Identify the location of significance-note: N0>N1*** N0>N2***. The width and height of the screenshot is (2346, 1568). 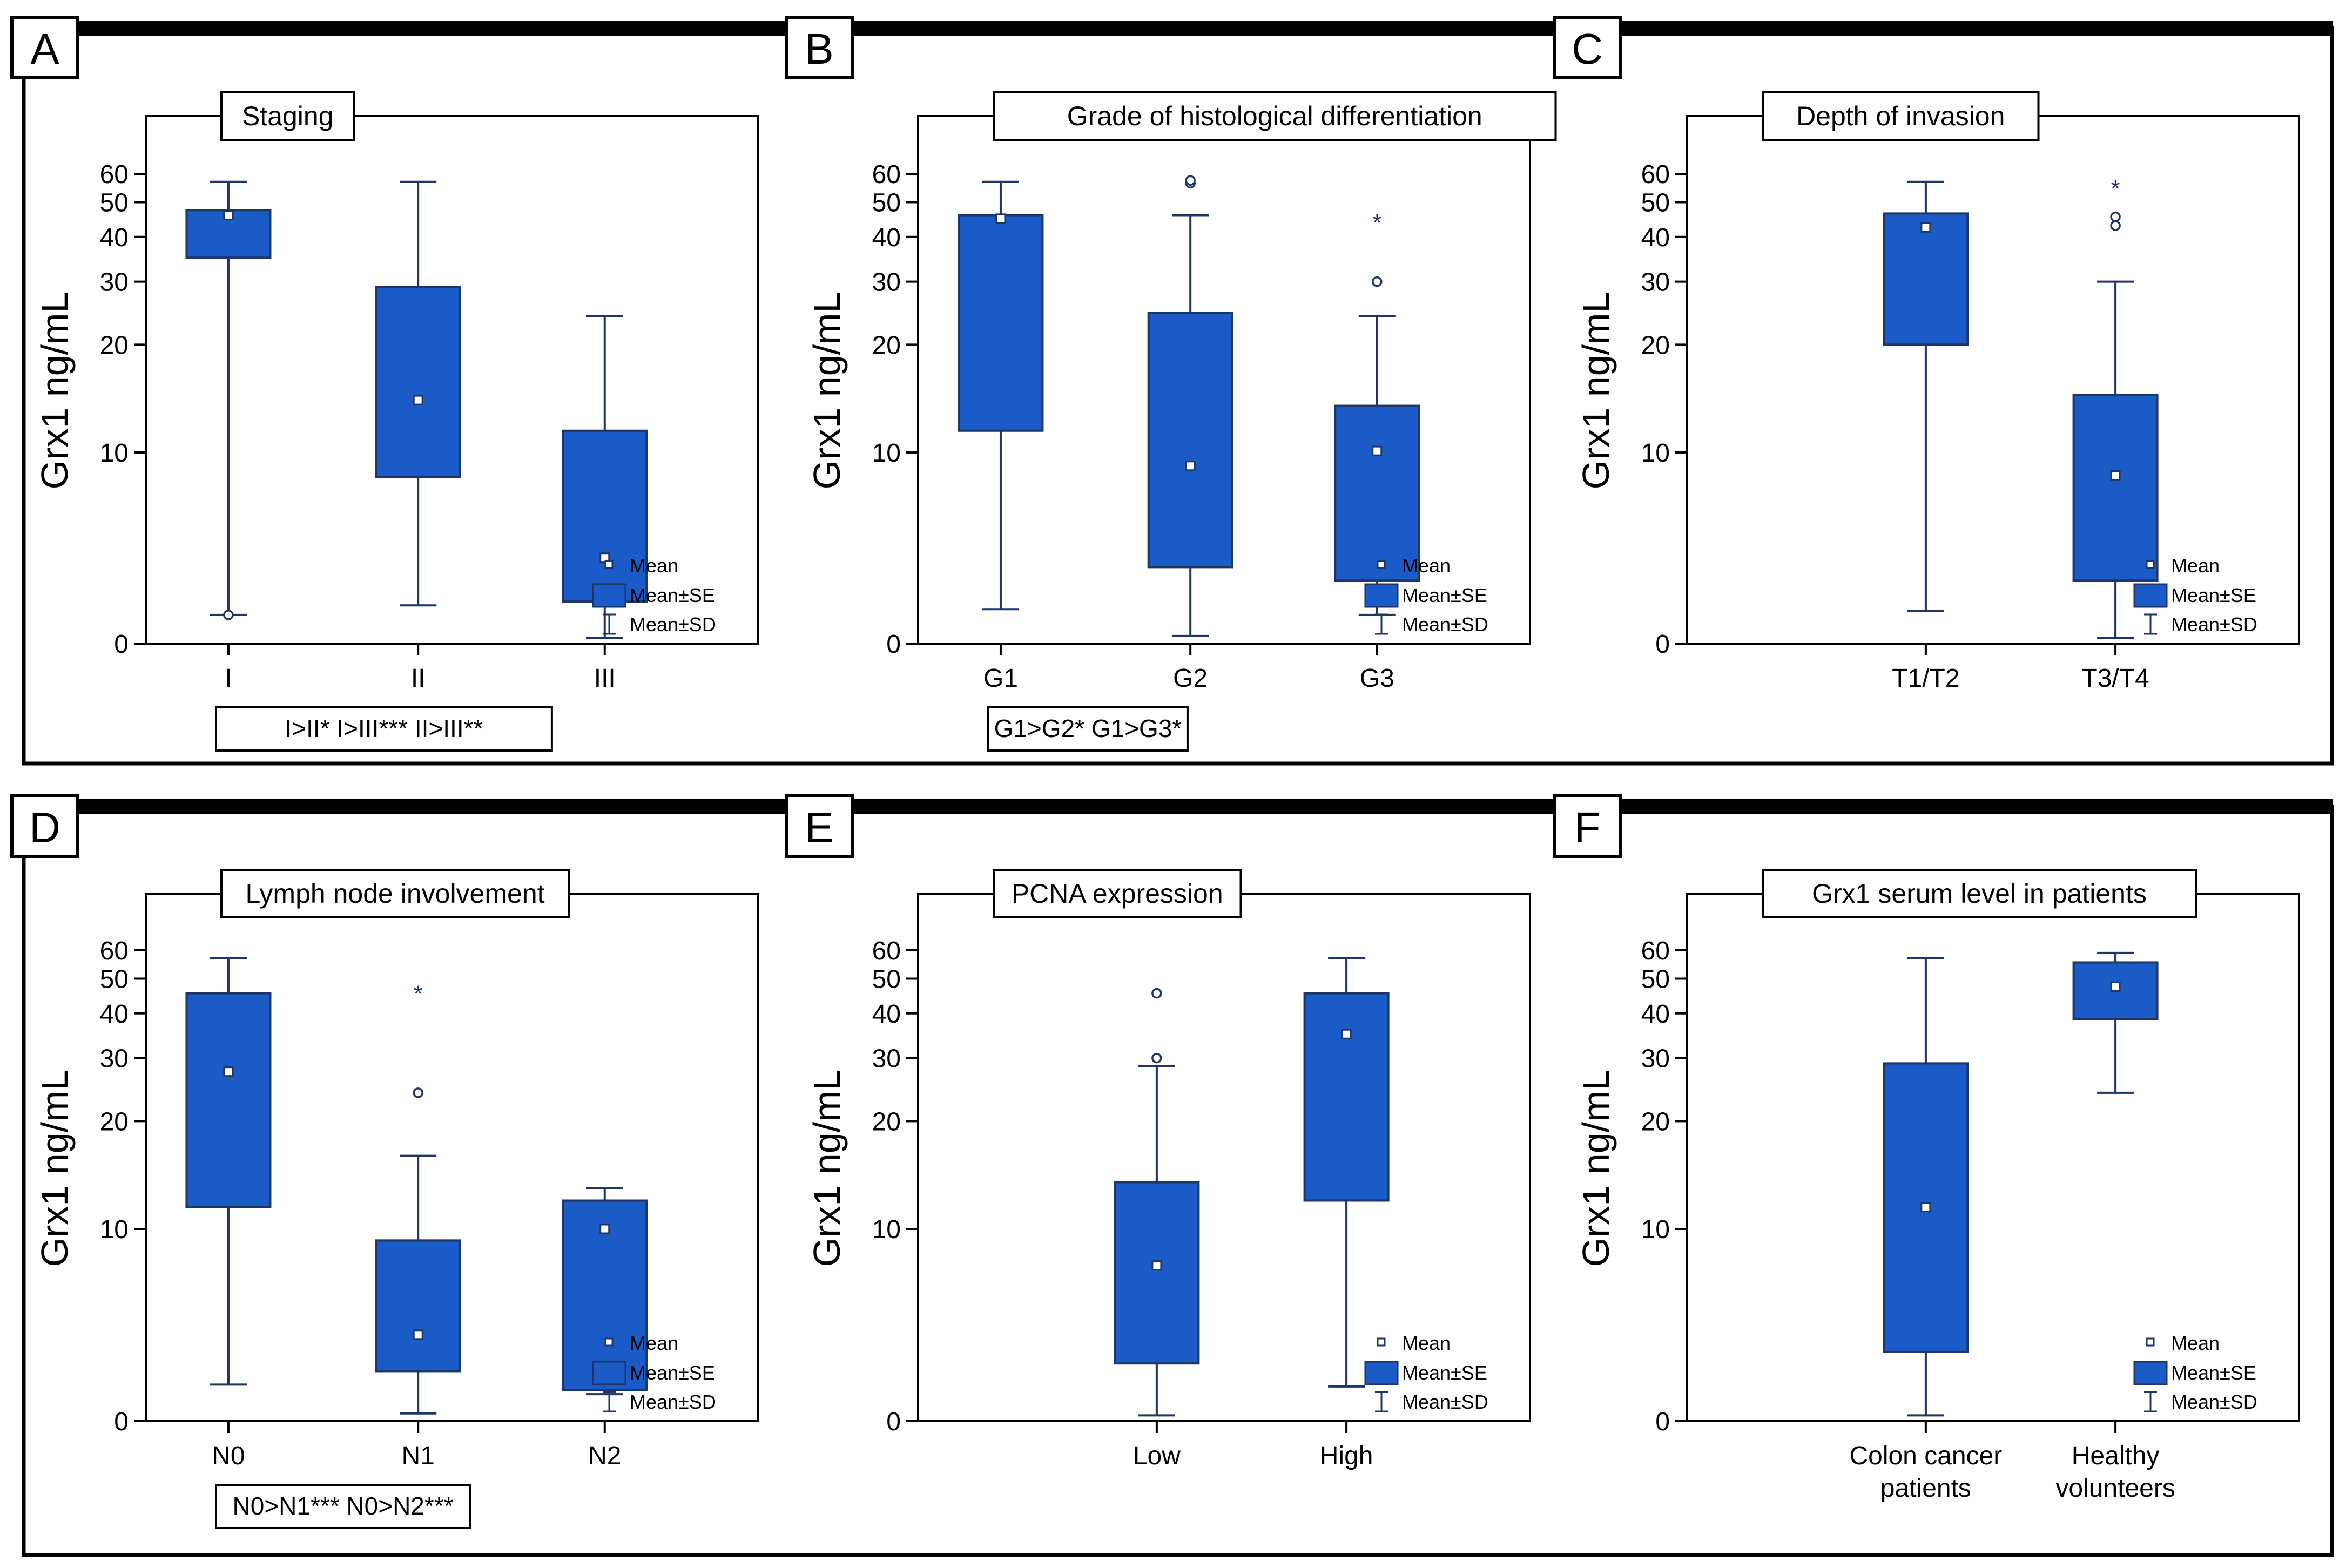
(342, 1506).